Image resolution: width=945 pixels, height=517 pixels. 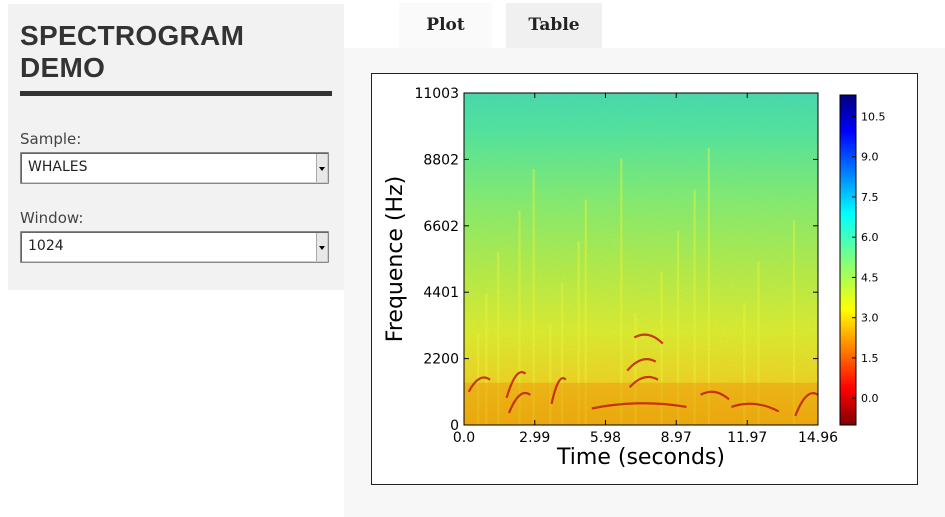 I want to click on tab-table: Table, so click(x=554, y=25).